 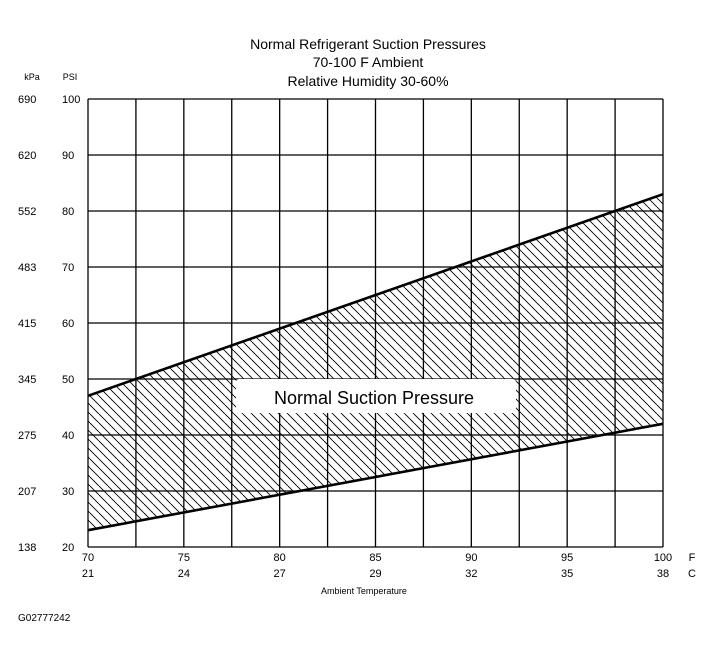 I want to click on y-unit-kpa: kPa, so click(x=32, y=77).